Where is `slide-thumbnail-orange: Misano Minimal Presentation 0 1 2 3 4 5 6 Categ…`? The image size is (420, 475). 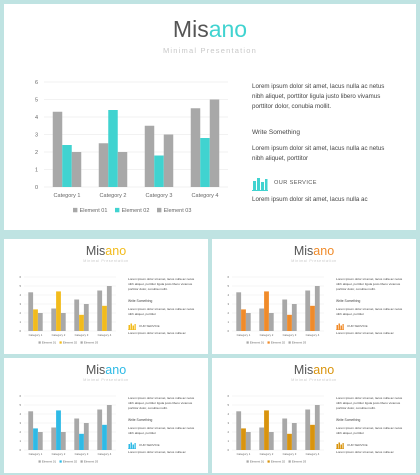 slide-thumbnail-orange: Misano Minimal Presentation 0 1 2 3 4 5 6 Categ… is located at coordinates (314, 296).